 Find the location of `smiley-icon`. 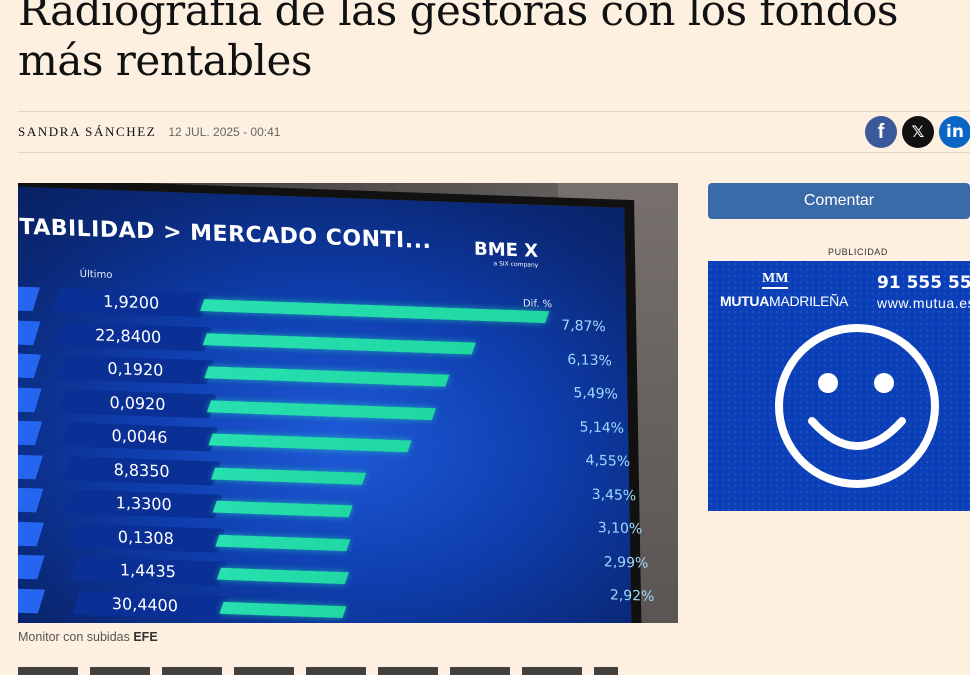

smiley-icon is located at coordinates (857, 406).